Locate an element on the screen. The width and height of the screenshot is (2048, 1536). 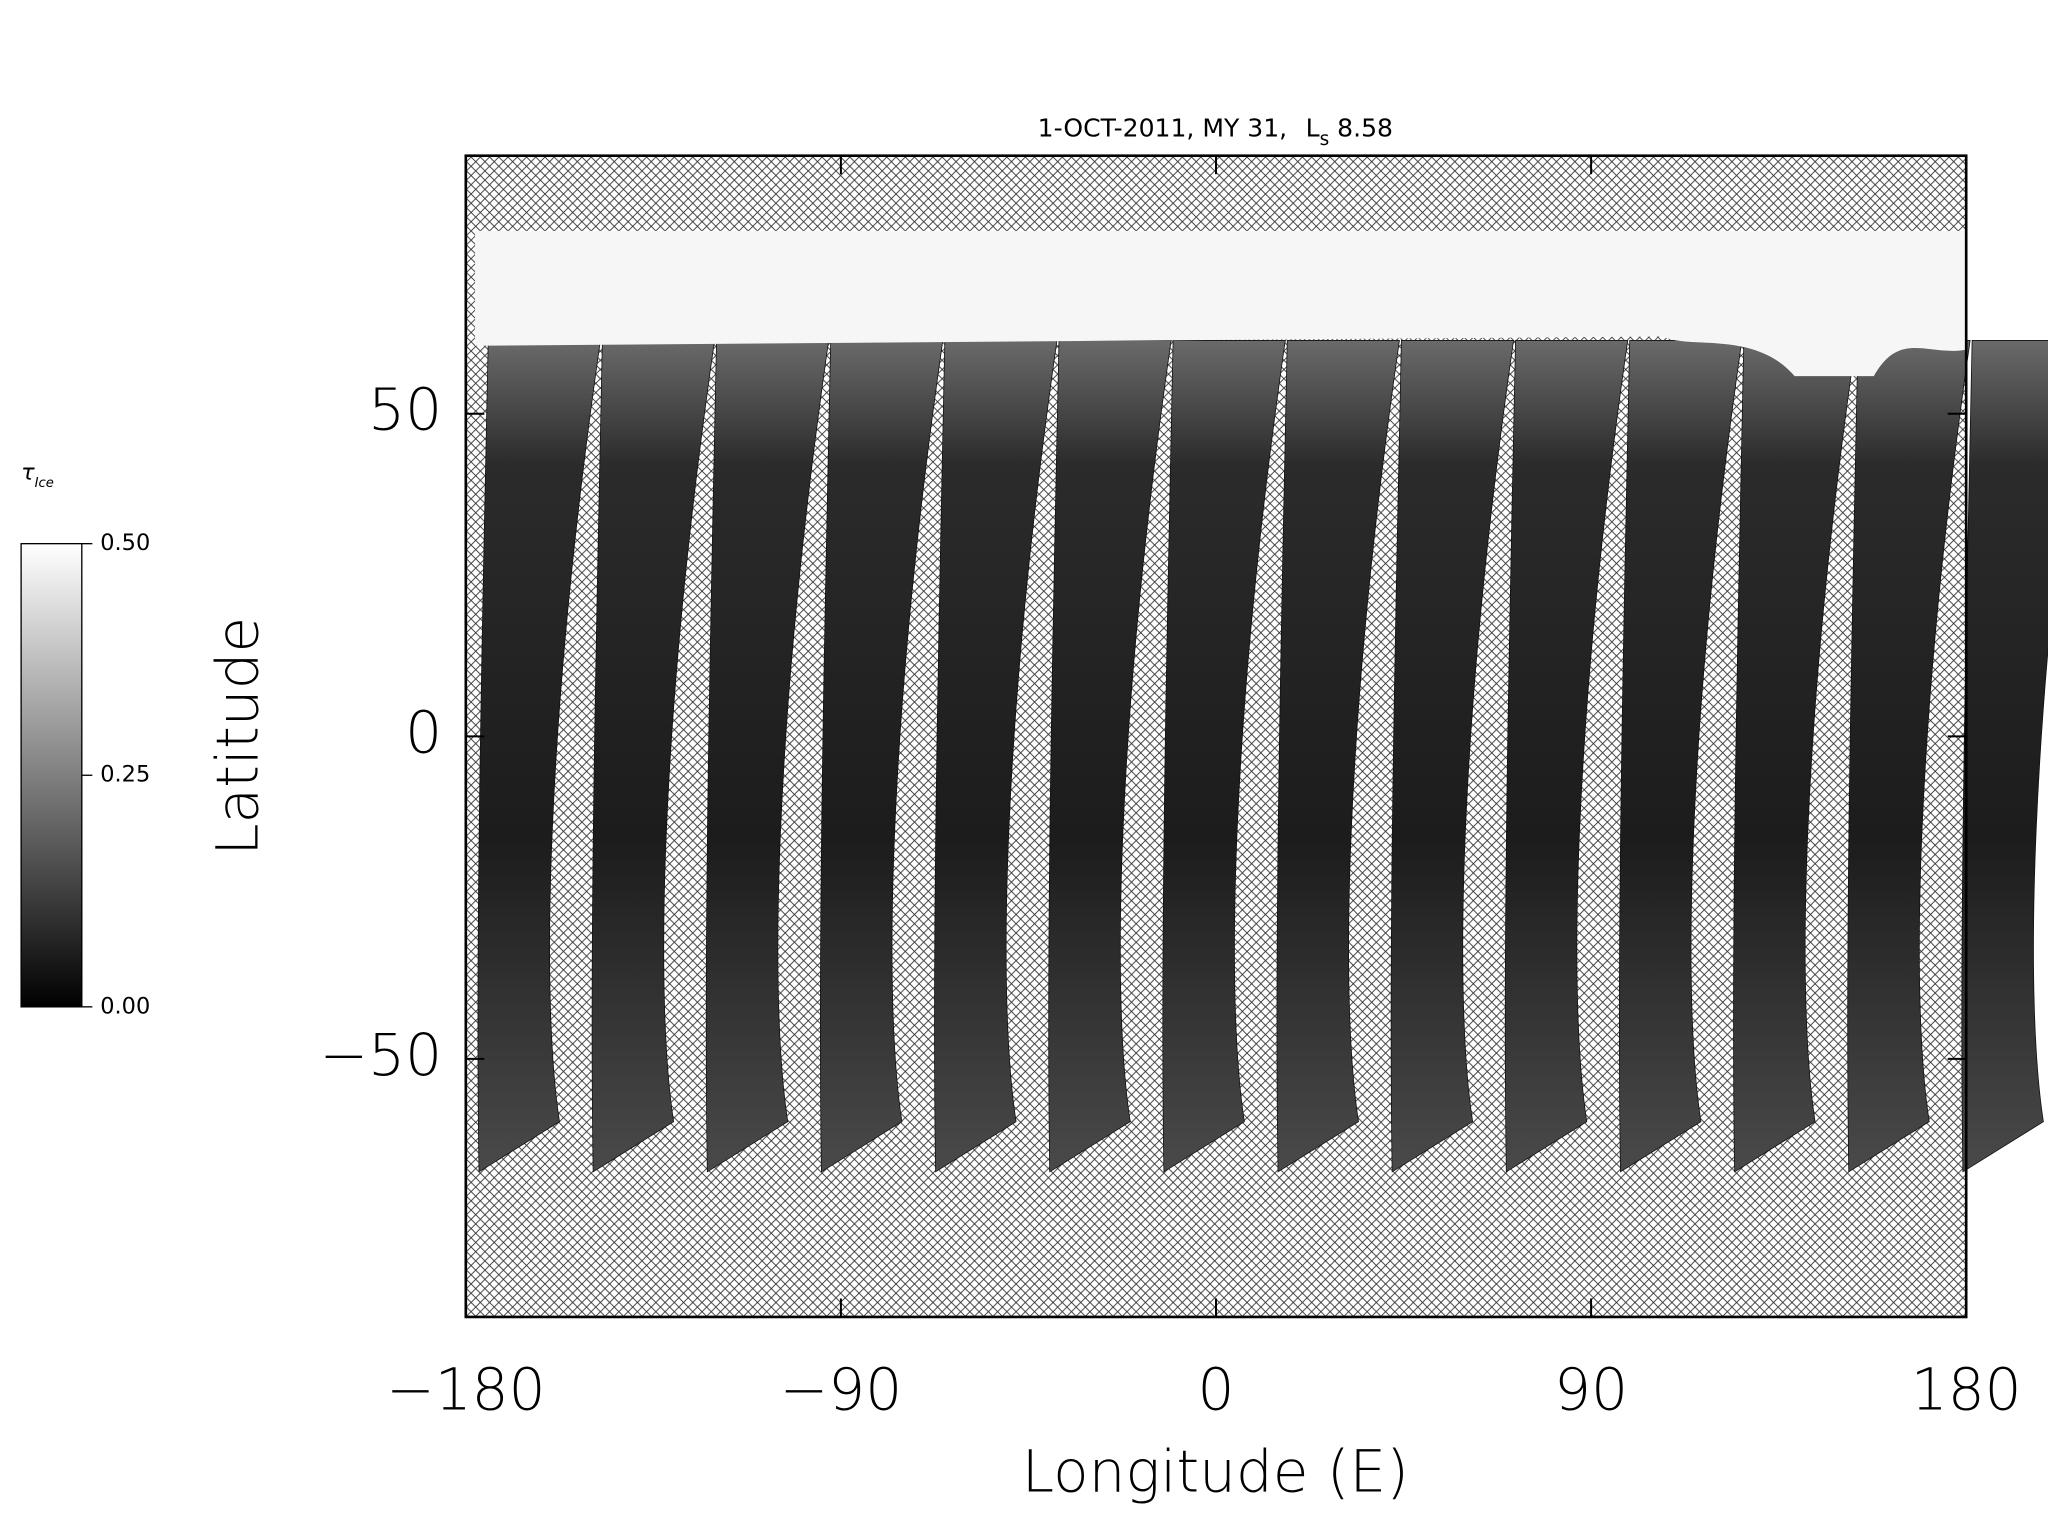
y-tick-label: −50 is located at coordinates (381, 1055).